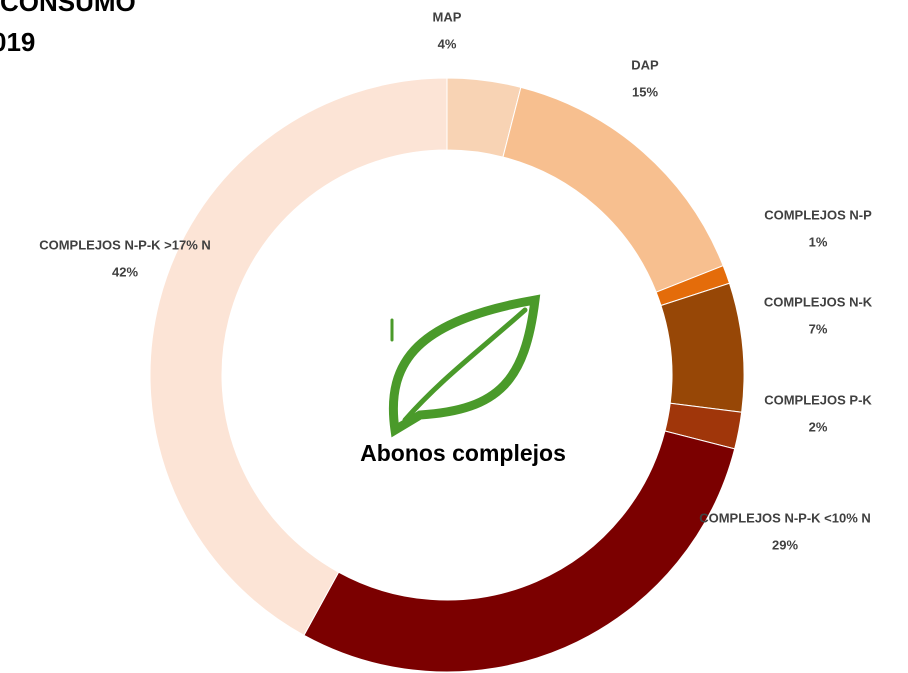 This screenshot has width=908, height=673. Describe the element at coordinates (818, 426) in the screenshot. I see `slice-value-label: 2%` at that location.